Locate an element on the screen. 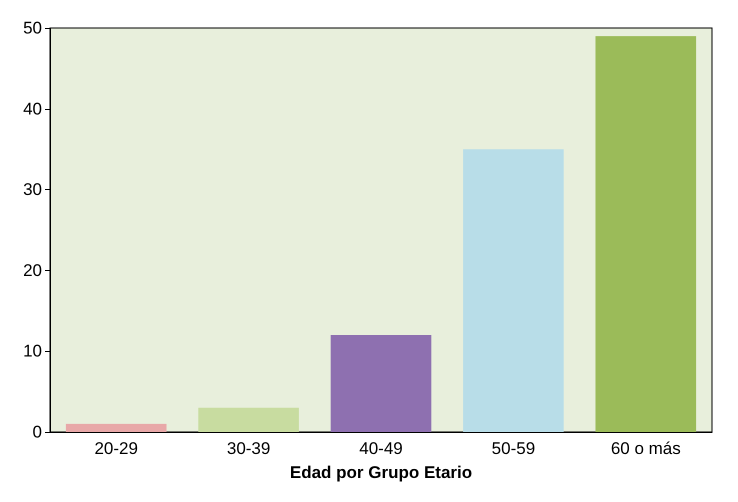  y-tick-label: 0 is located at coordinates (37, 432).